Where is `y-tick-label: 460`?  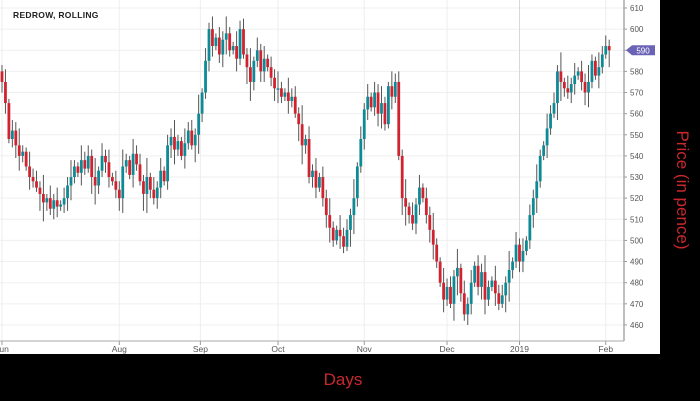
y-tick-label: 460 is located at coordinates (637, 325).